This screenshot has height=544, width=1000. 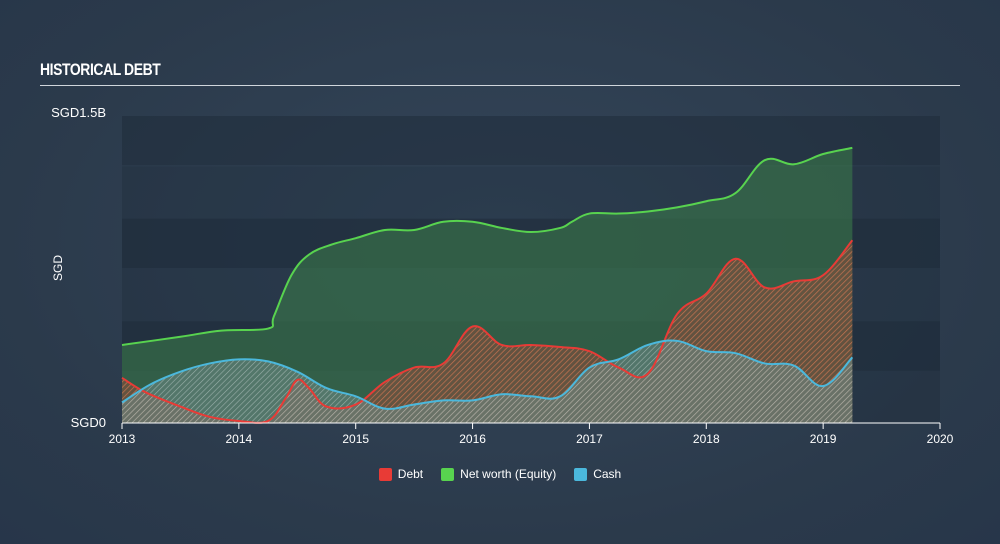 I want to click on chart-legend: Debt Net worth (Equity) Cash, so click(x=500, y=474).